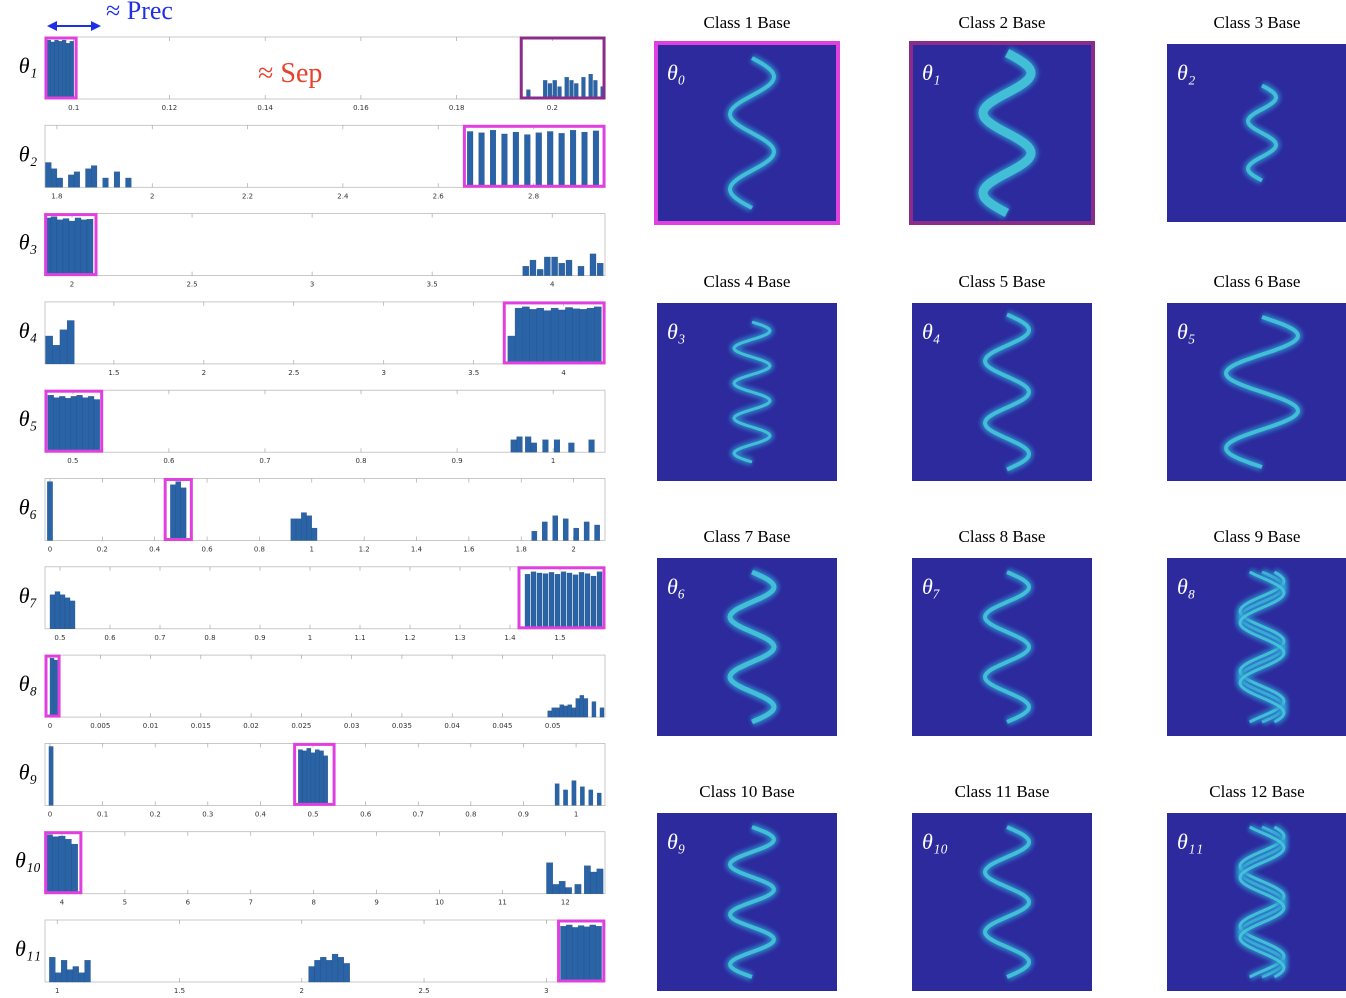  What do you see at coordinates (1002, 22) in the screenshot?
I see `panel-title: Class 2 Base` at bounding box center [1002, 22].